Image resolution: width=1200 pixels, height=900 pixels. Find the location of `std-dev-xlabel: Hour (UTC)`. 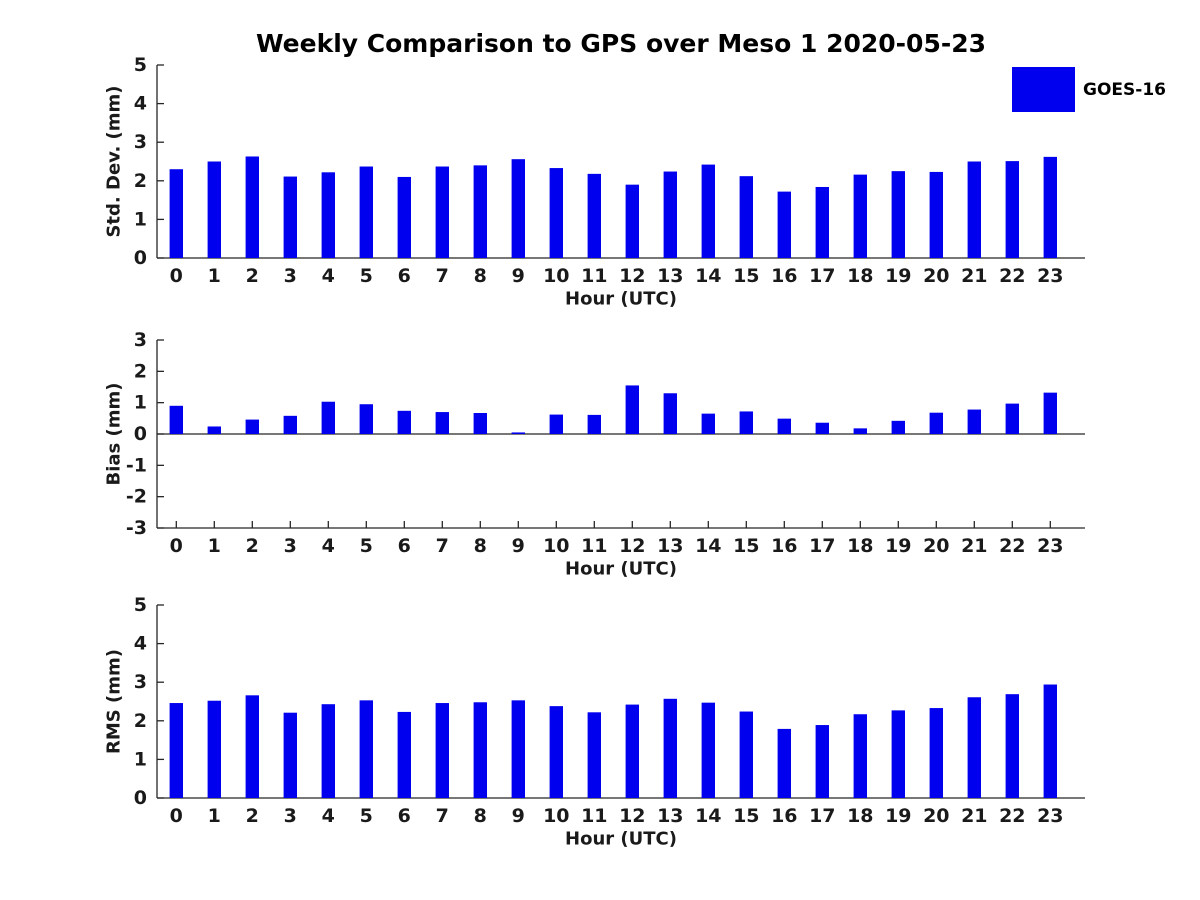

std-dev-xlabel: Hour (UTC) is located at coordinates (621, 299).